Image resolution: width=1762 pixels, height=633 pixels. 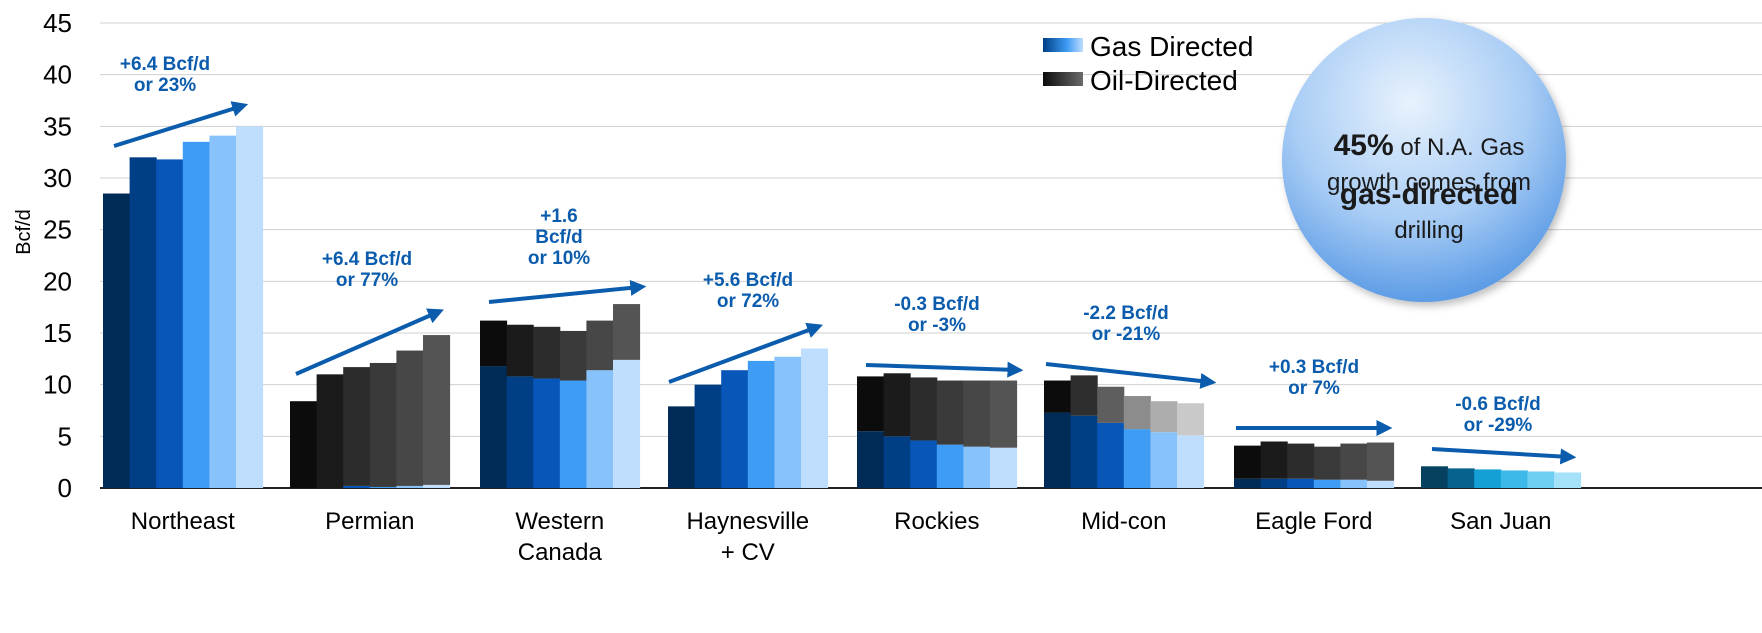 What do you see at coordinates (1126, 334) in the screenshot?
I see `annotation-text: or -21%` at bounding box center [1126, 334].